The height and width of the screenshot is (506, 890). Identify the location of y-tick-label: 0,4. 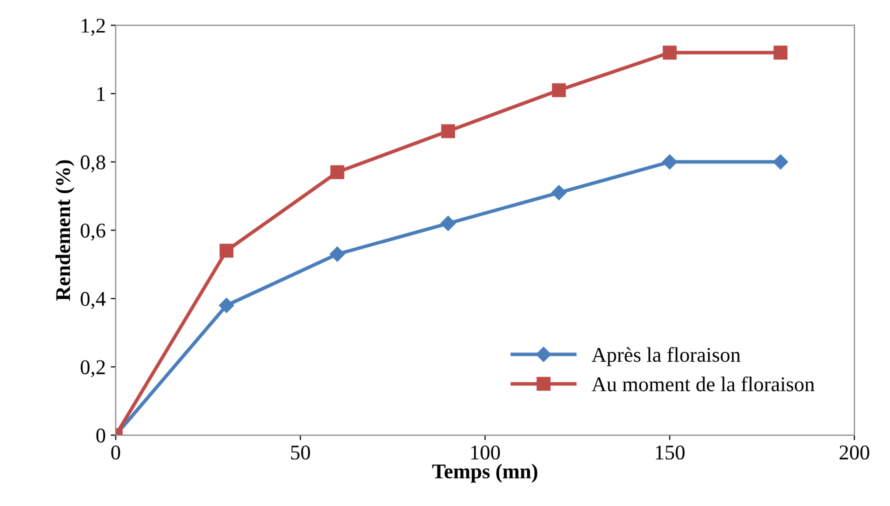
(93, 300).